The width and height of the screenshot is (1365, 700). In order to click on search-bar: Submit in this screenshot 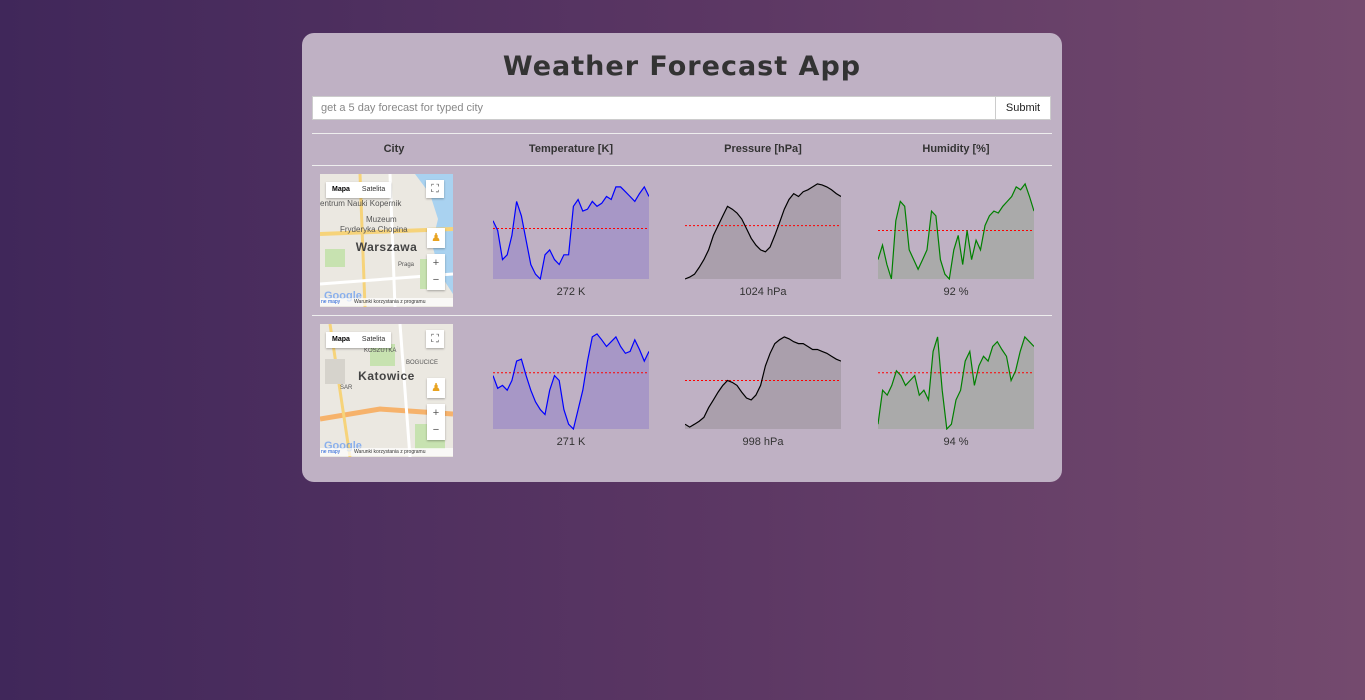, I will do `click(681, 108)`.